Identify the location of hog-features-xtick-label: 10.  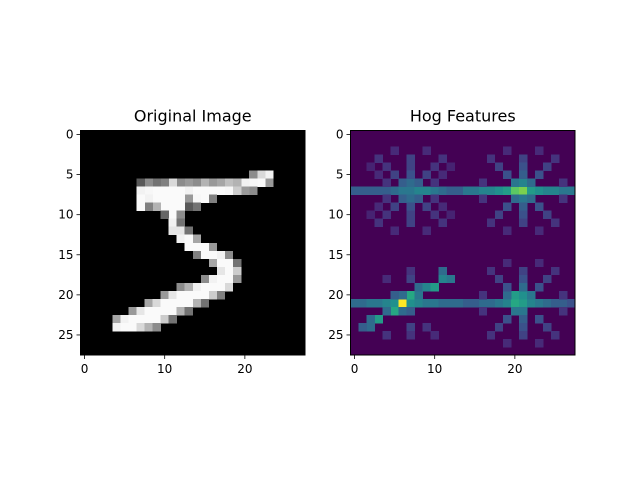
(434, 369).